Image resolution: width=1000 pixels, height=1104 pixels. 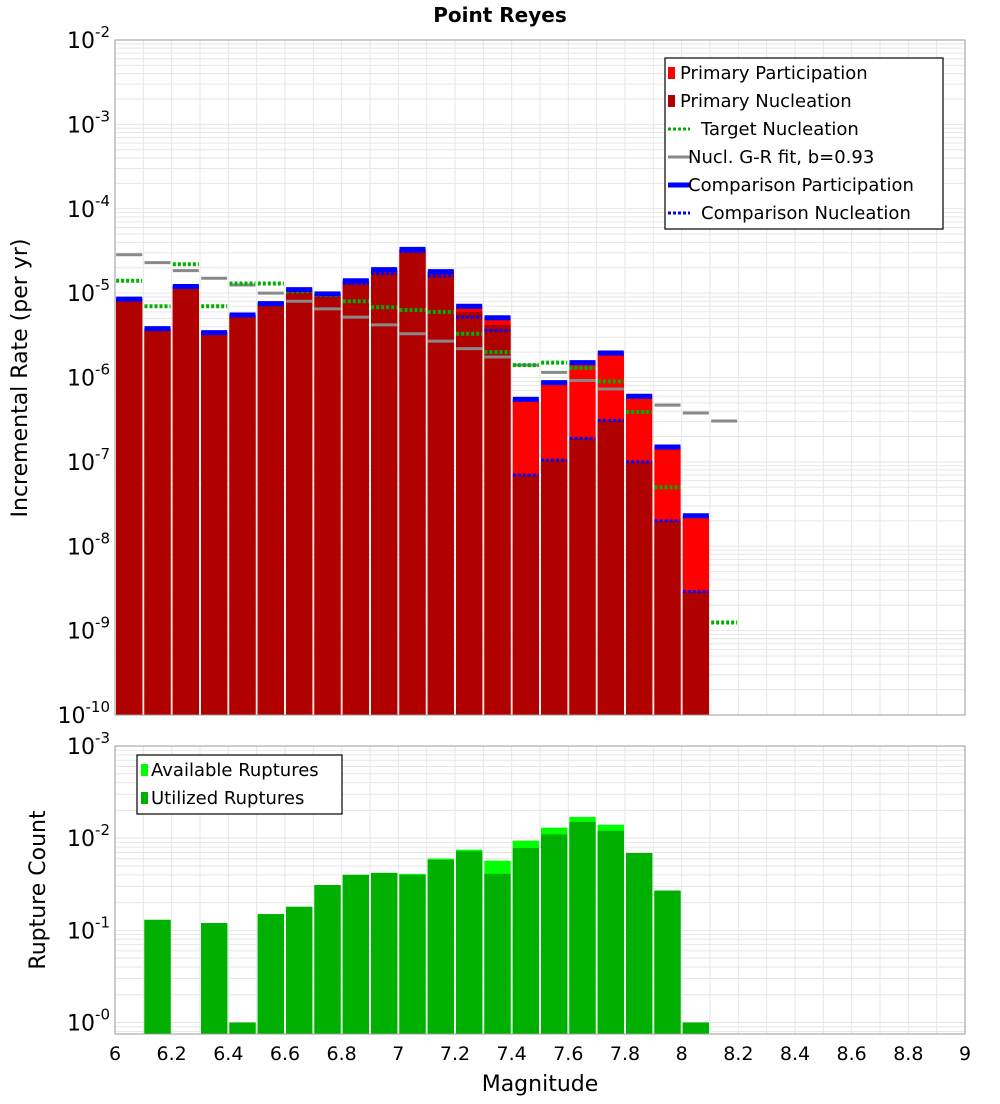 I want to click on x-tick-label: 6.6, so click(x=285, y=1054).